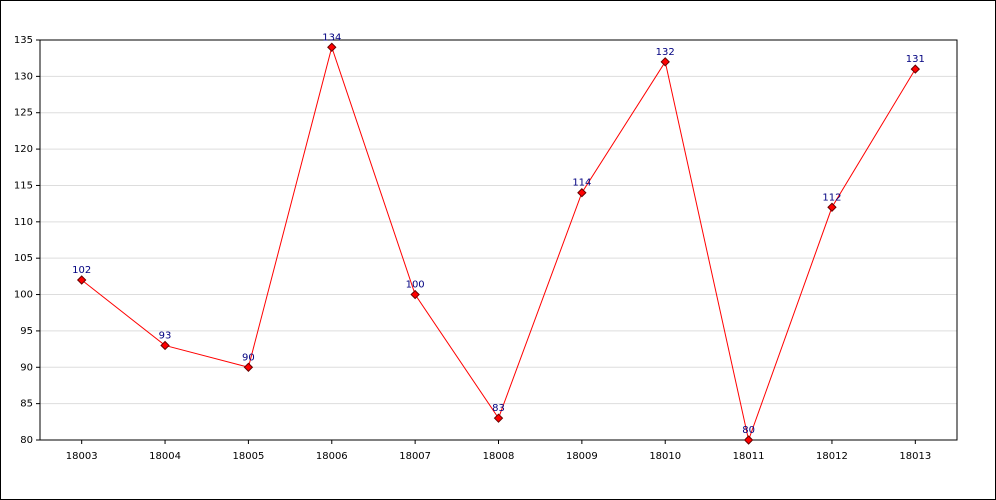  Describe the element at coordinates (249, 456) in the screenshot. I see `x-tick-label: 18005` at that location.